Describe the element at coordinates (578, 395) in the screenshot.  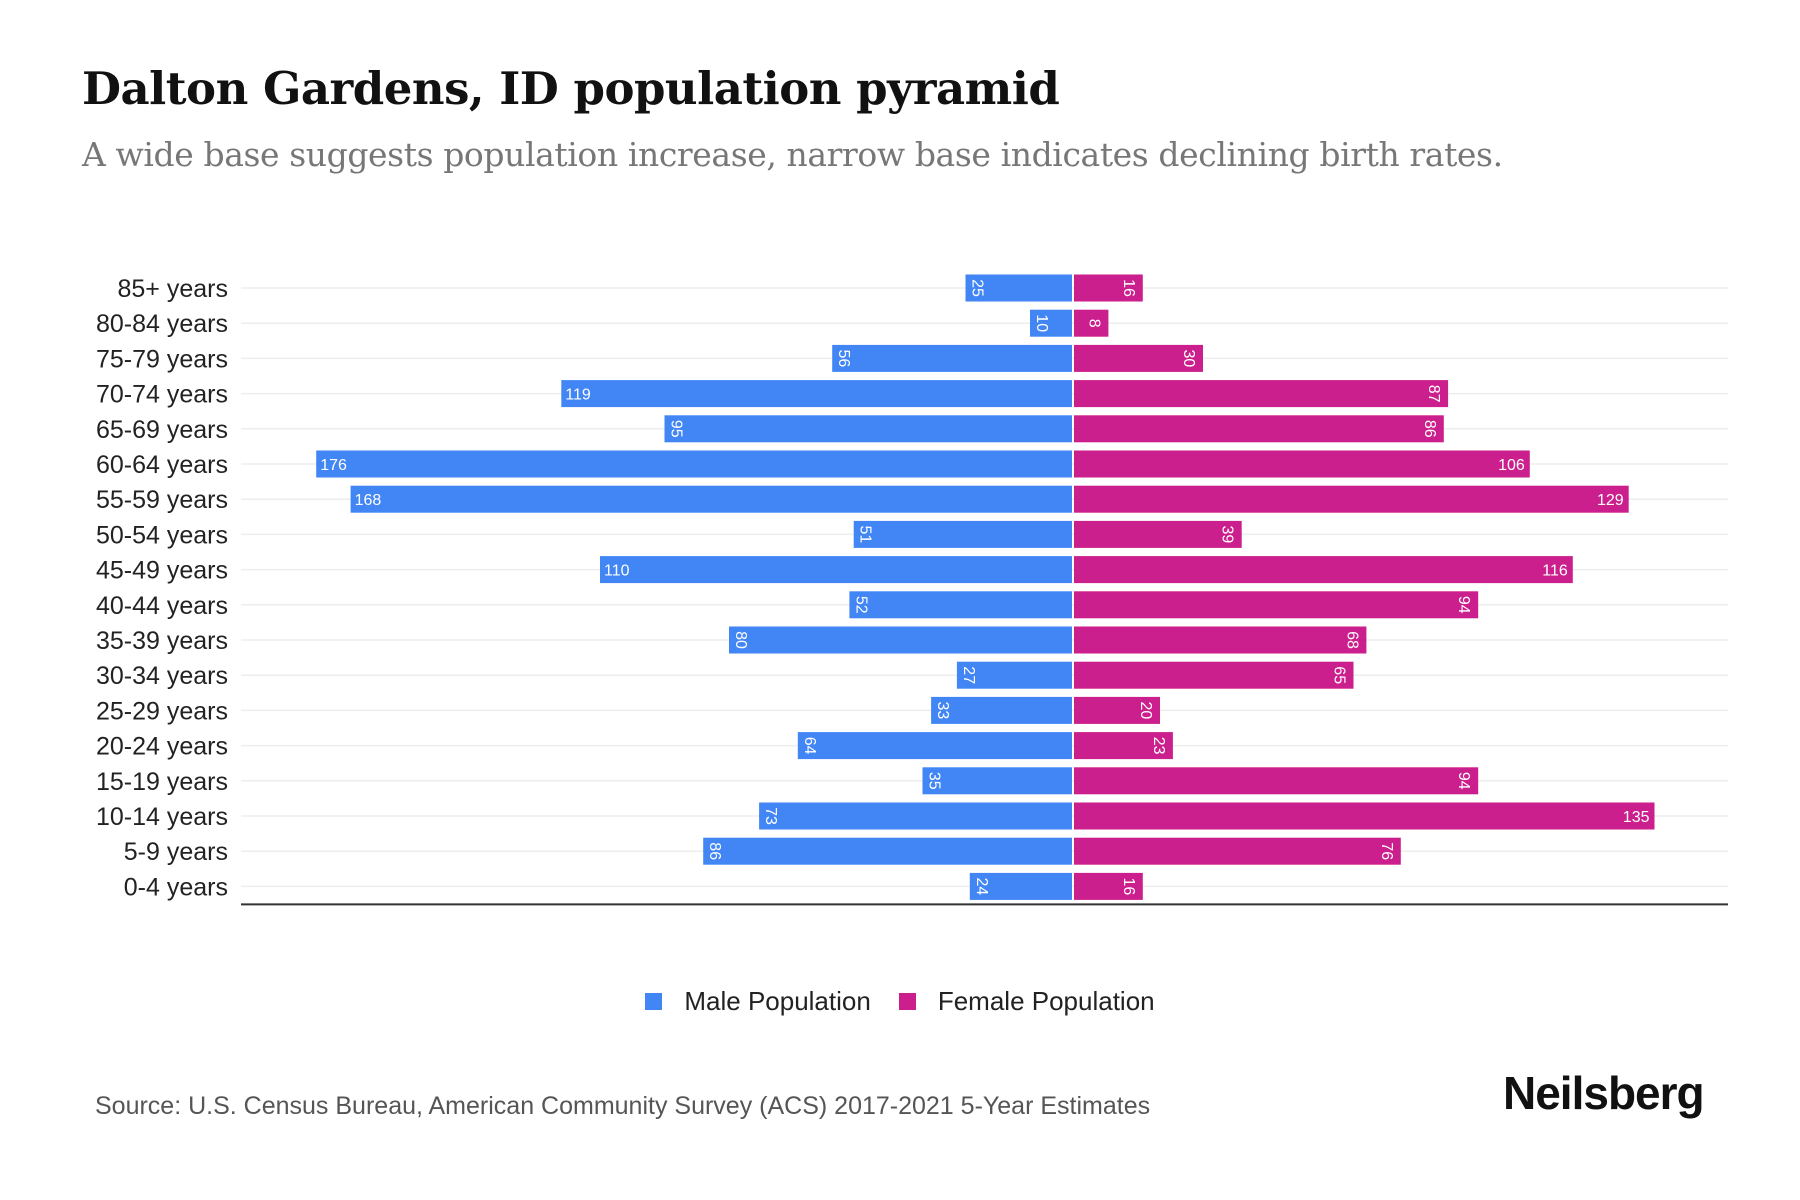
I see `male-value-label: 119` at that location.